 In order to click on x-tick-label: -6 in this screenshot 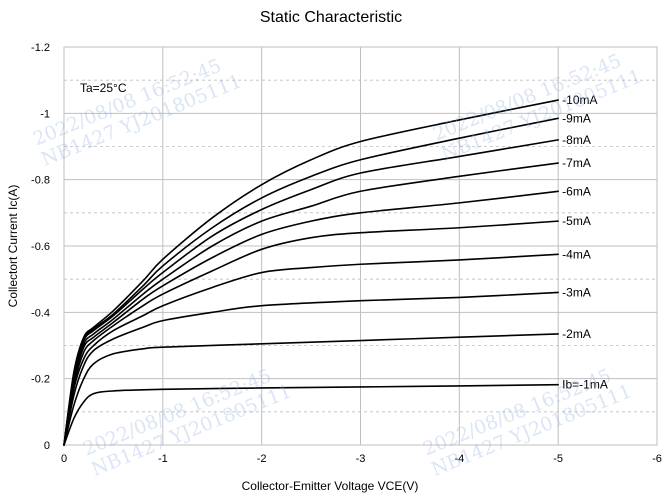, I will do `click(657, 459)`.